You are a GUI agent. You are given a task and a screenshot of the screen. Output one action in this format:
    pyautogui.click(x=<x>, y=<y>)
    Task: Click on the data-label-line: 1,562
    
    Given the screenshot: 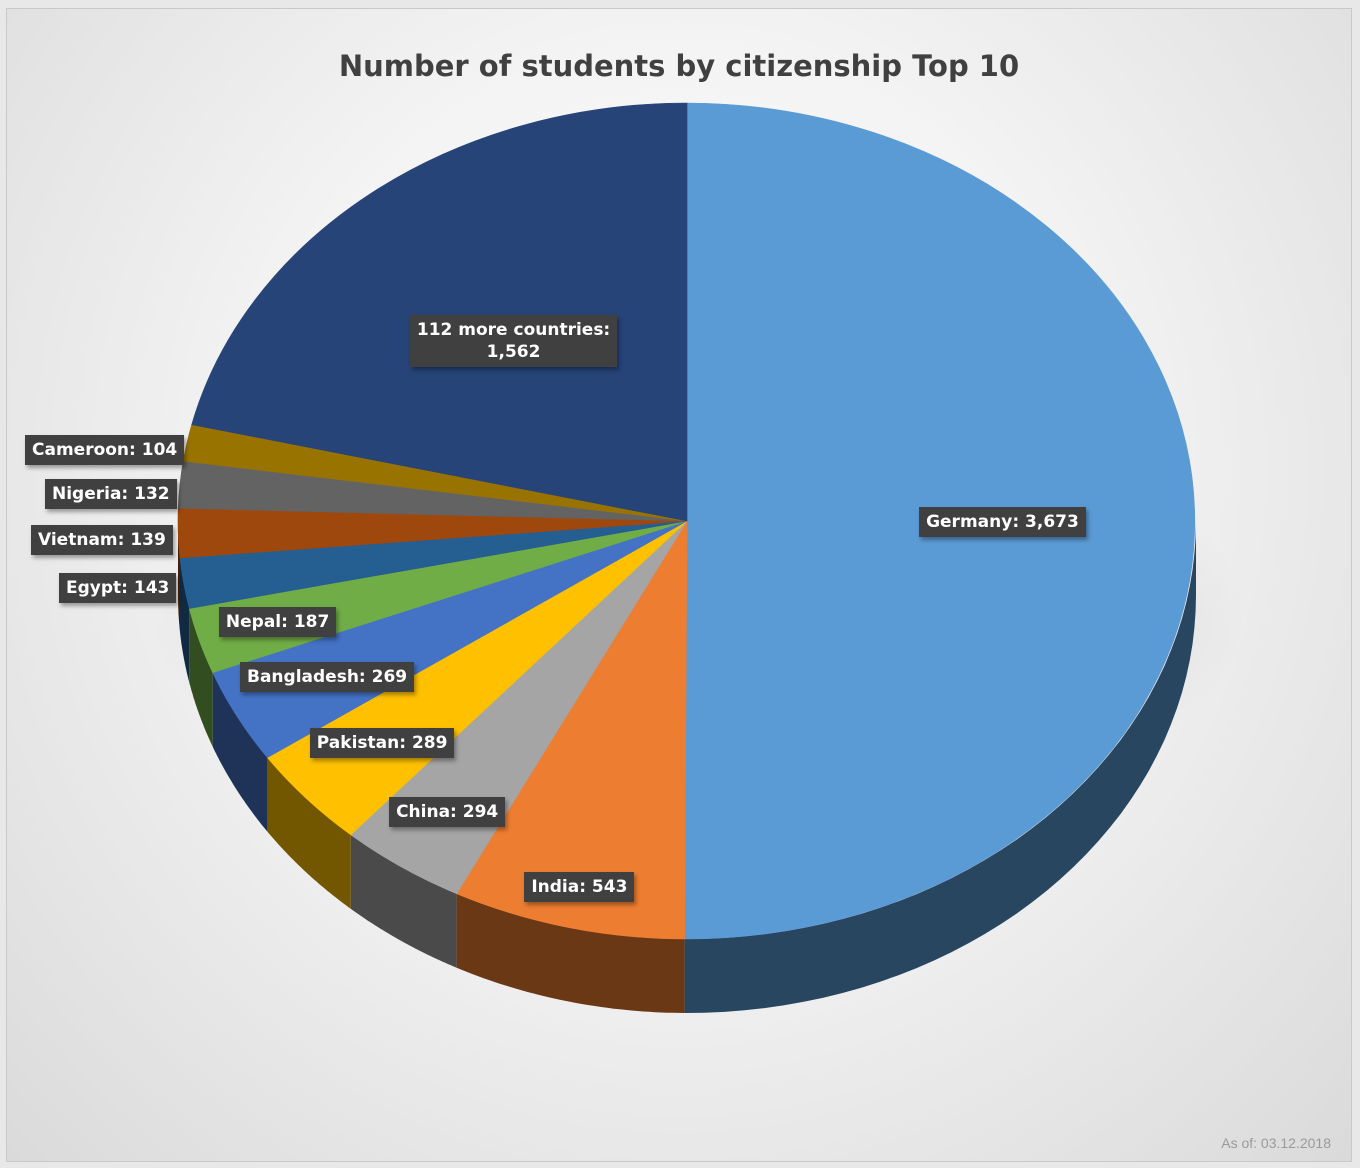 What is the action you would take?
    pyautogui.click(x=513, y=351)
    